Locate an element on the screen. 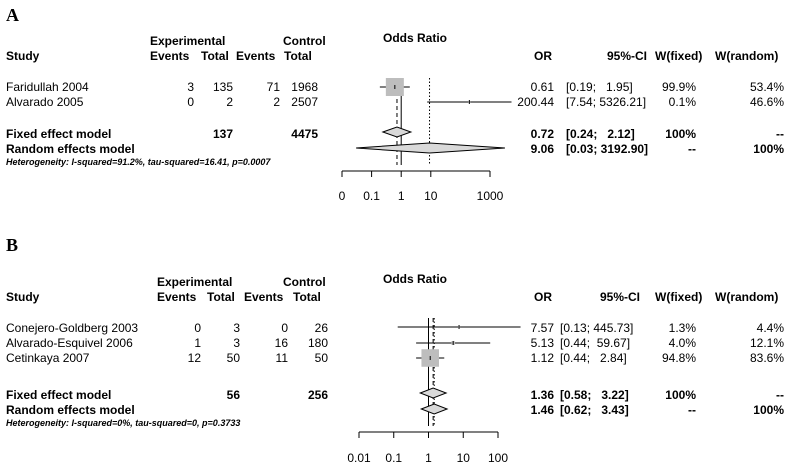 This screenshot has width=790, height=466. fixed-effect-diamond is located at coordinates (433, 393).